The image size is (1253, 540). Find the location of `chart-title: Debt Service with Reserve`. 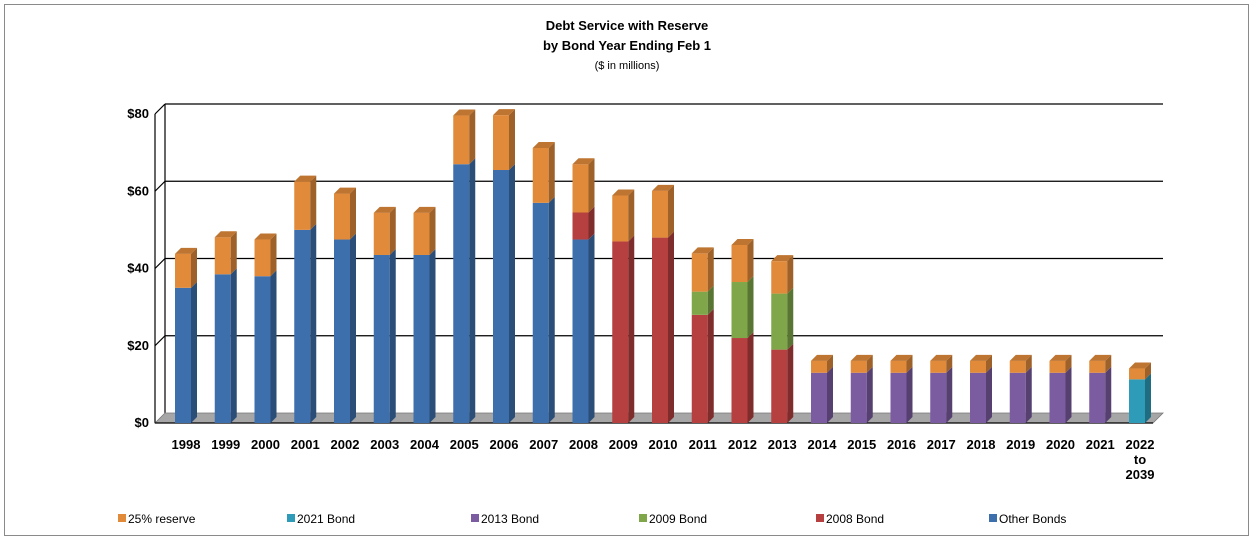

chart-title: Debt Service with Reserve is located at coordinates (627, 25).